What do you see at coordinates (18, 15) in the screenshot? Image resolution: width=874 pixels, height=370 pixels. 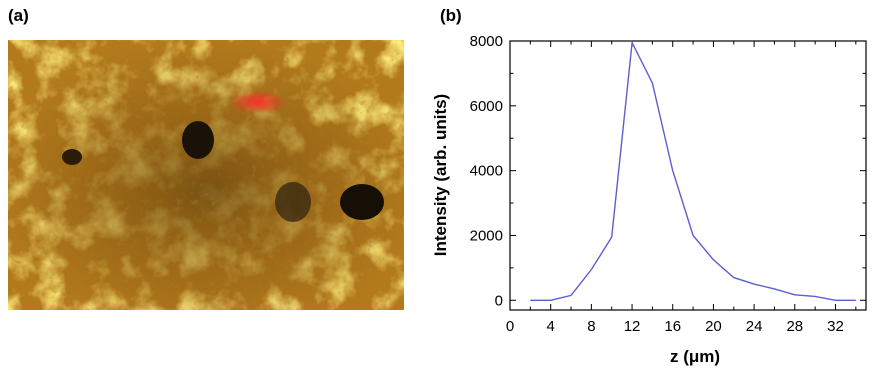 I see `panel-a-label: (a)` at bounding box center [18, 15].